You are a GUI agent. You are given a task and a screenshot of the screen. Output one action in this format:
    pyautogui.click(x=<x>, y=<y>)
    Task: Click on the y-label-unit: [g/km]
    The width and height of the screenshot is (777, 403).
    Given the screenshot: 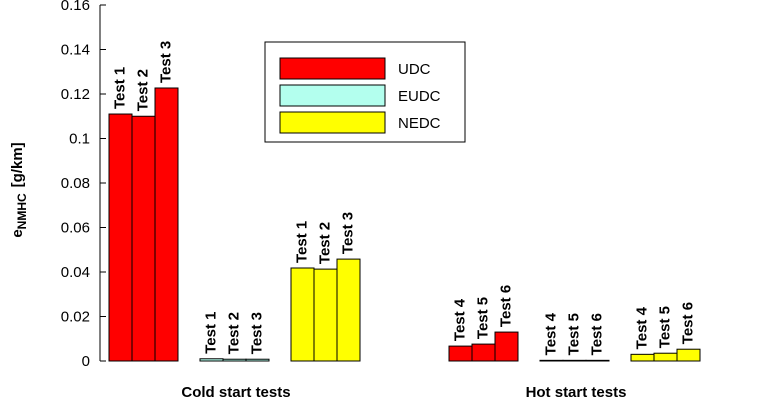 What is the action you would take?
    pyautogui.click(x=17, y=164)
    